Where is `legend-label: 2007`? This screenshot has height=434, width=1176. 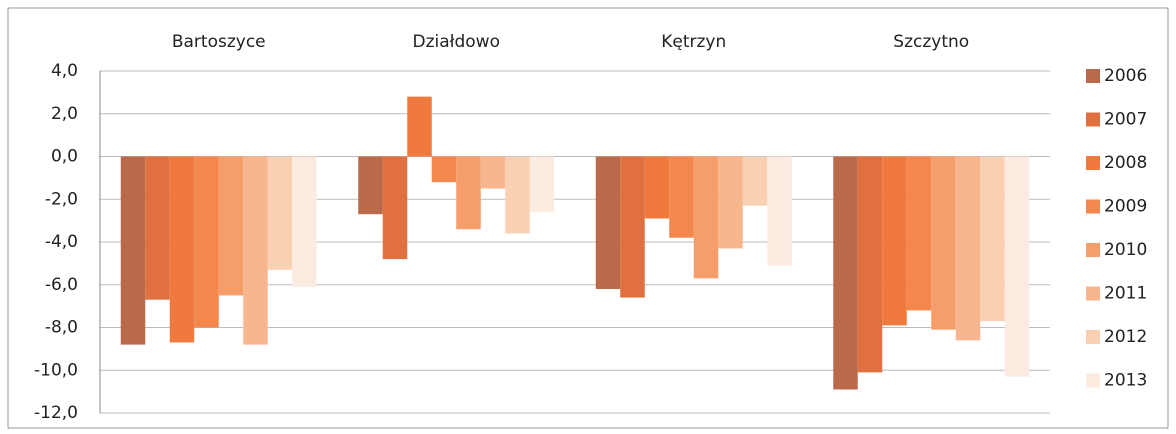 legend-label: 2007 is located at coordinates (1125, 120).